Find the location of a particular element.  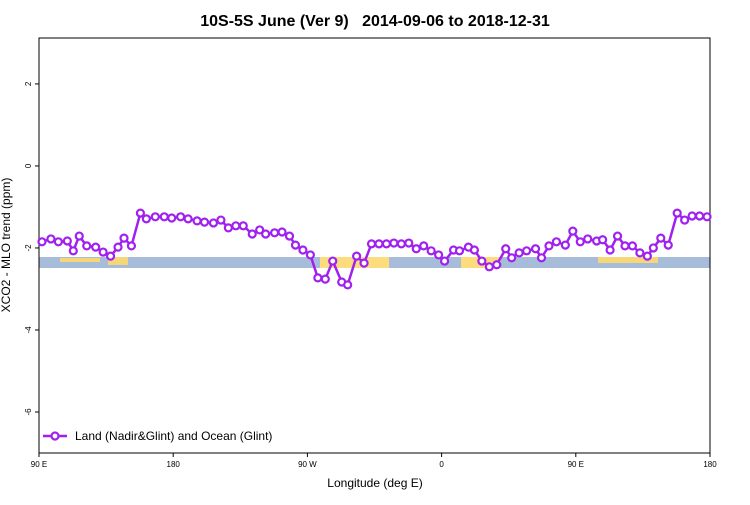

y-tick-label: -6 is located at coordinates (28, 412).